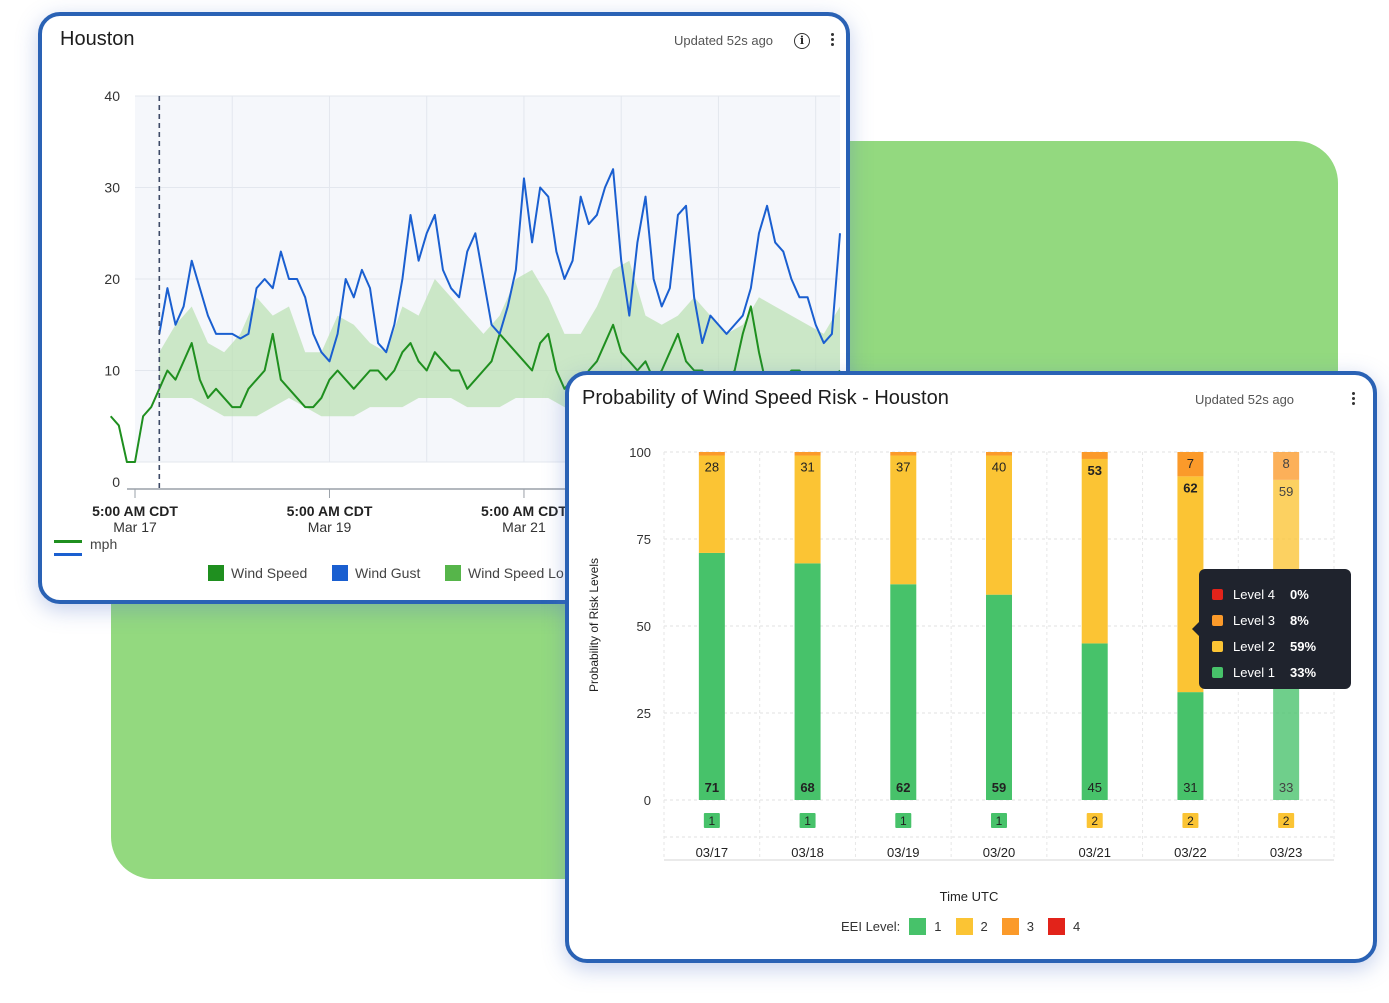  What do you see at coordinates (792, 731) in the screenshot?
I see `axes: Time UTC Probability of Risk Levels` at bounding box center [792, 731].